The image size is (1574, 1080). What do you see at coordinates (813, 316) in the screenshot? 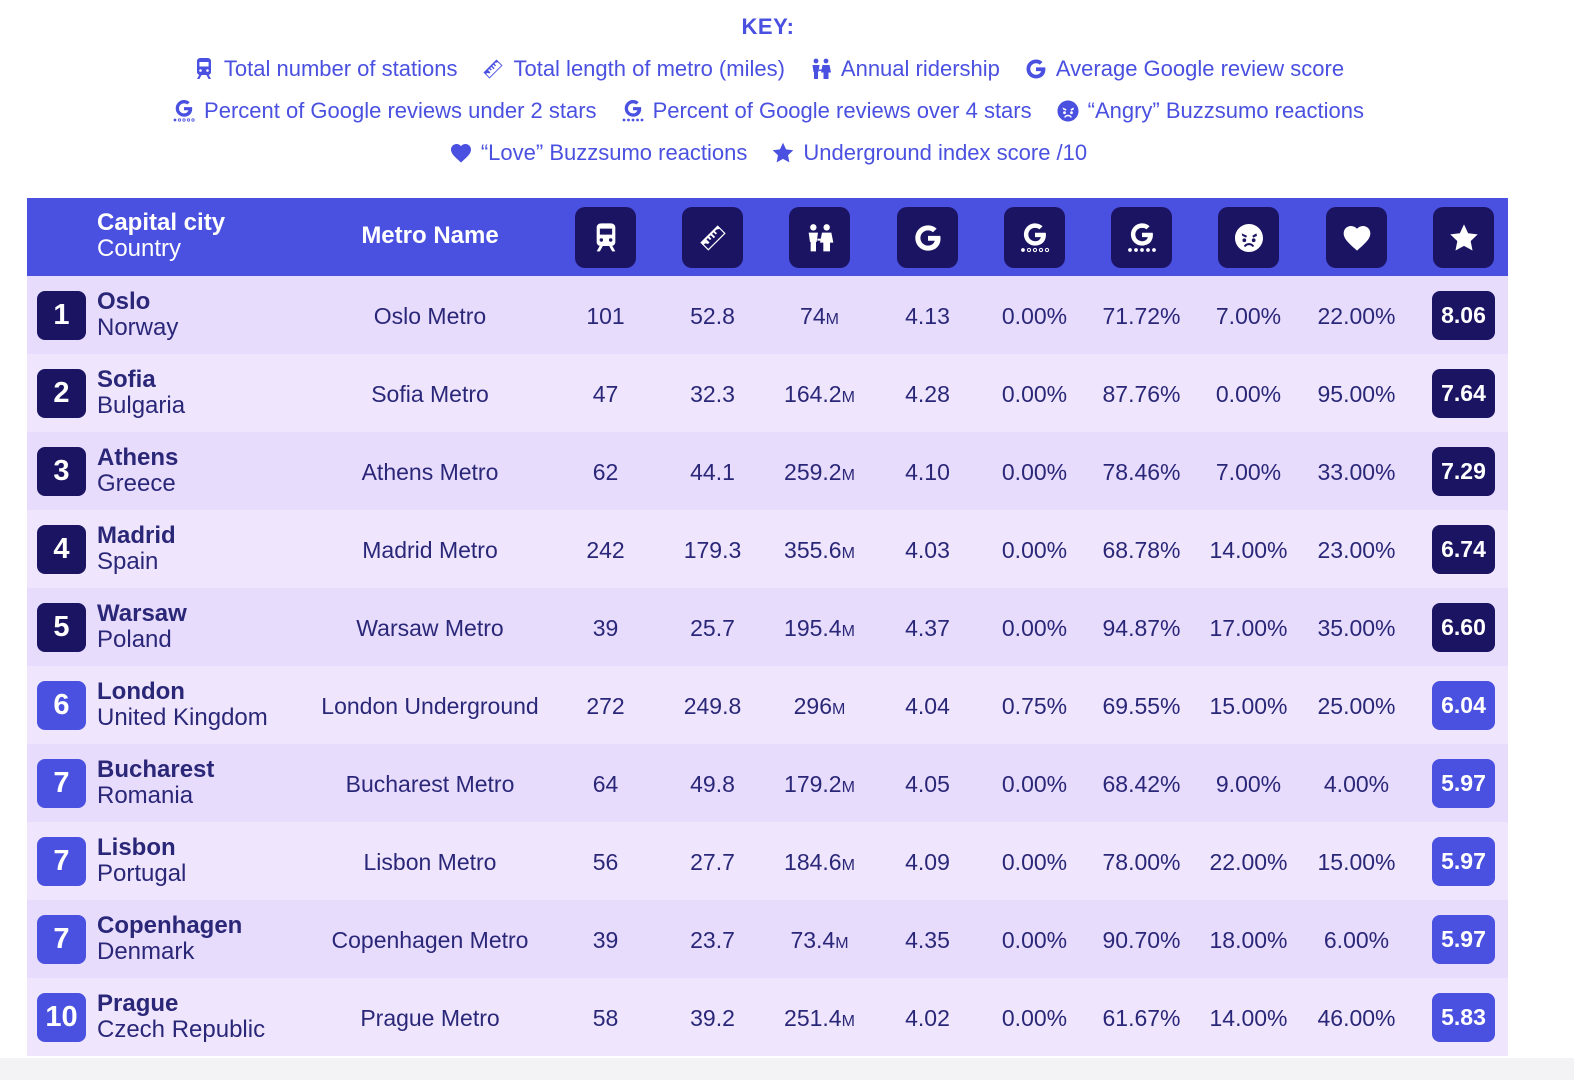
I see `ridership-value: 74` at bounding box center [813, 316].